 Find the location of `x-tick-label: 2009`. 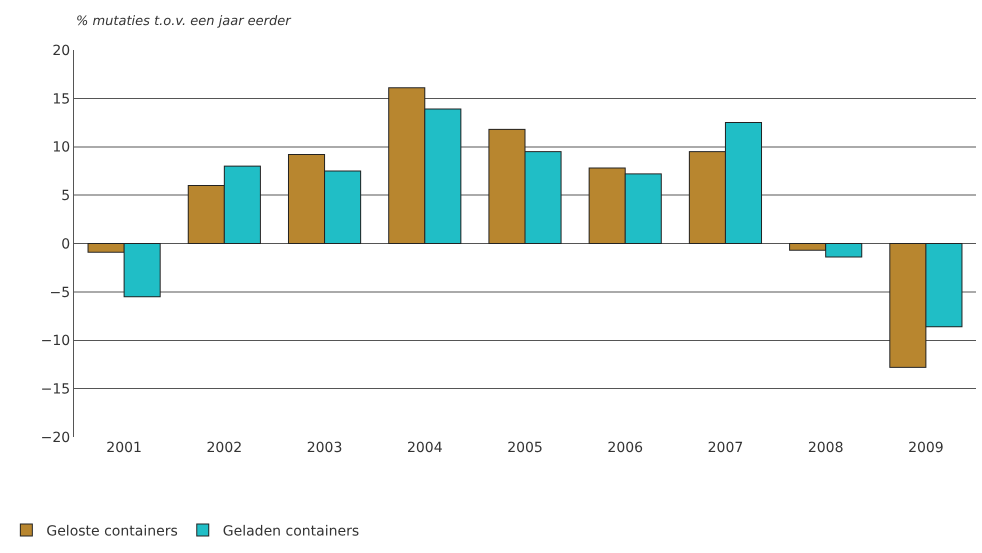

x-tick-label: 2009 is located at coordinates (926, 448).